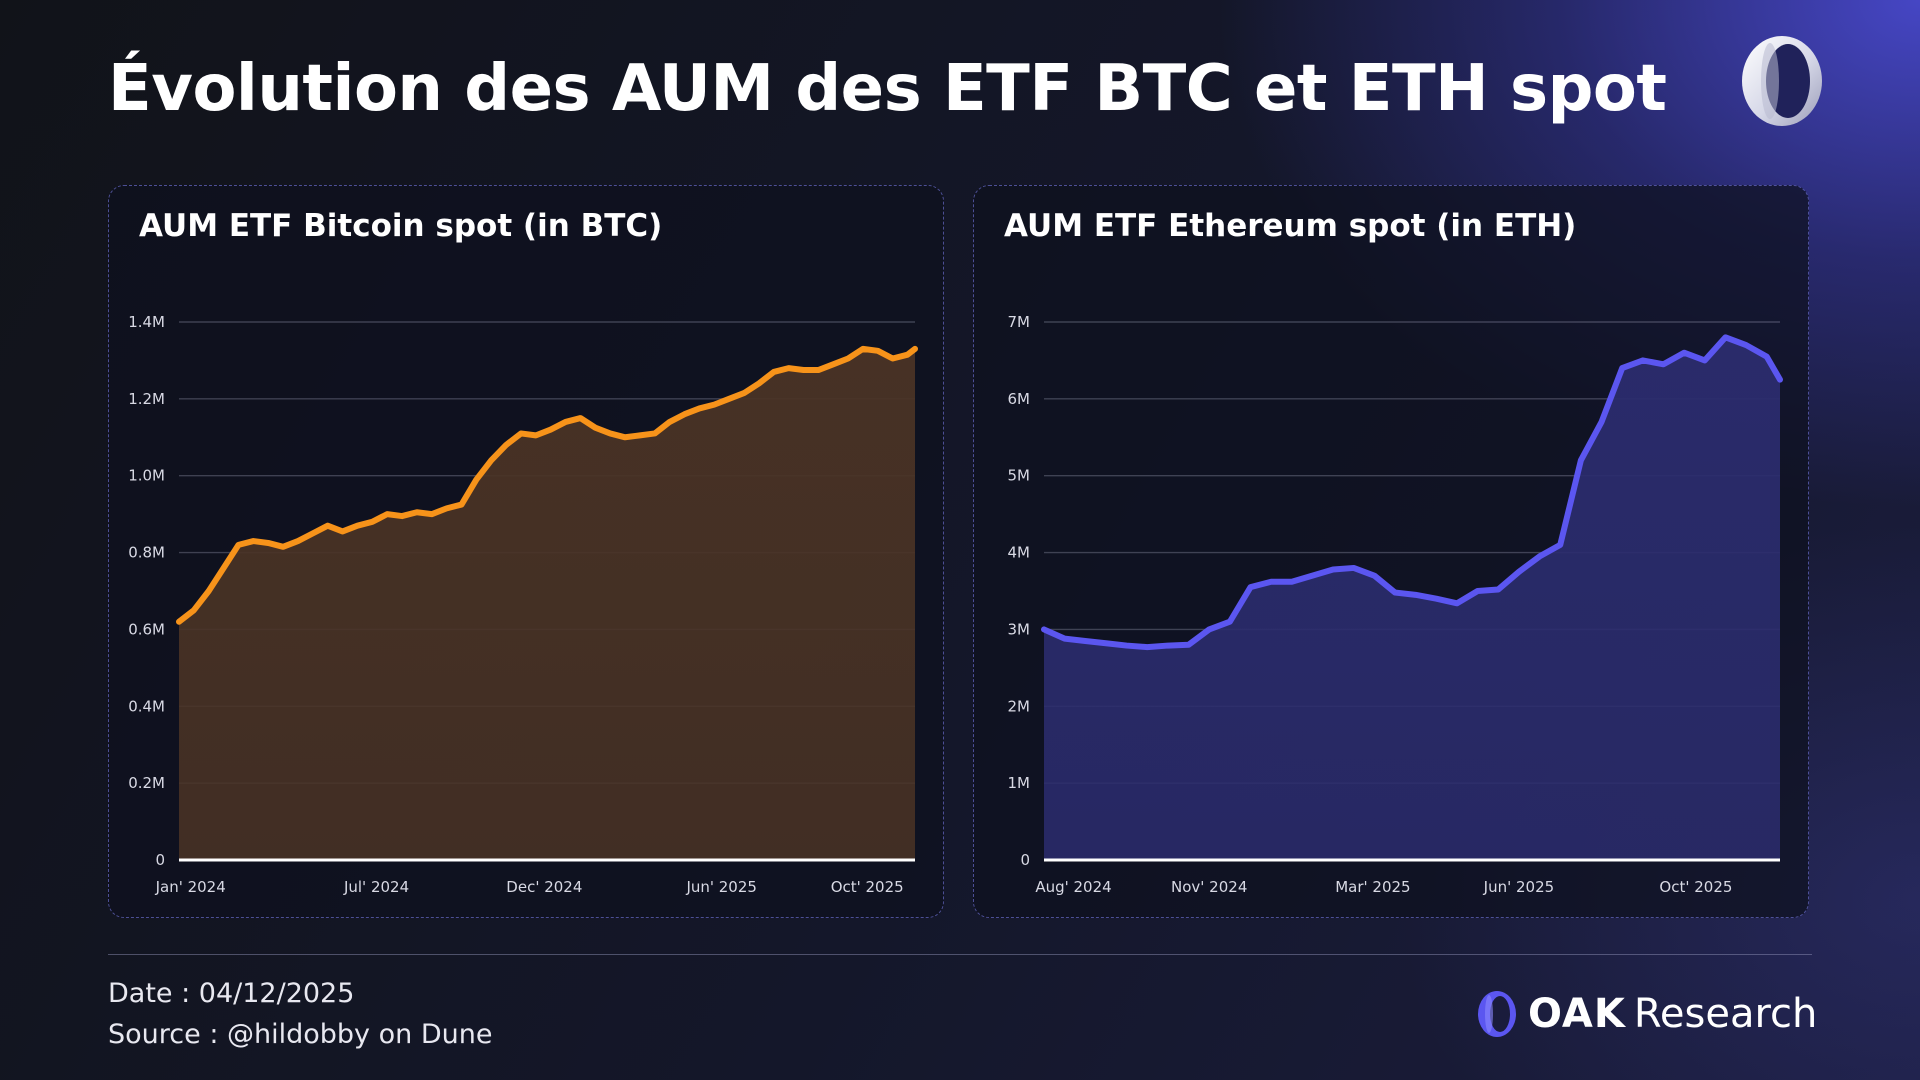 This screenshot has height=1080, width=1920. I want to click on btc-series-line, so click(547, 485).